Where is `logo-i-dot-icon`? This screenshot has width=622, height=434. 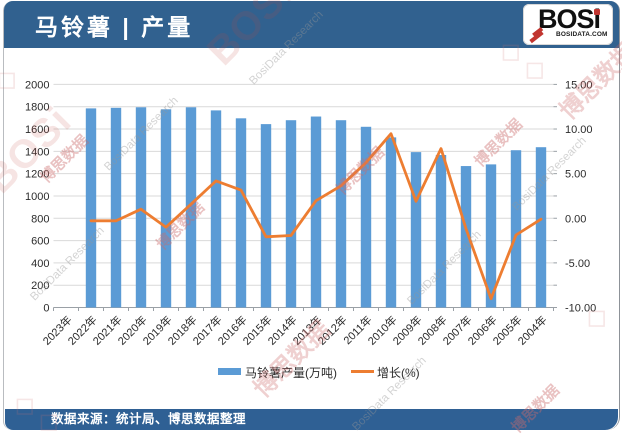 logo-i-dot-icon is located at coordinates (597, 12).